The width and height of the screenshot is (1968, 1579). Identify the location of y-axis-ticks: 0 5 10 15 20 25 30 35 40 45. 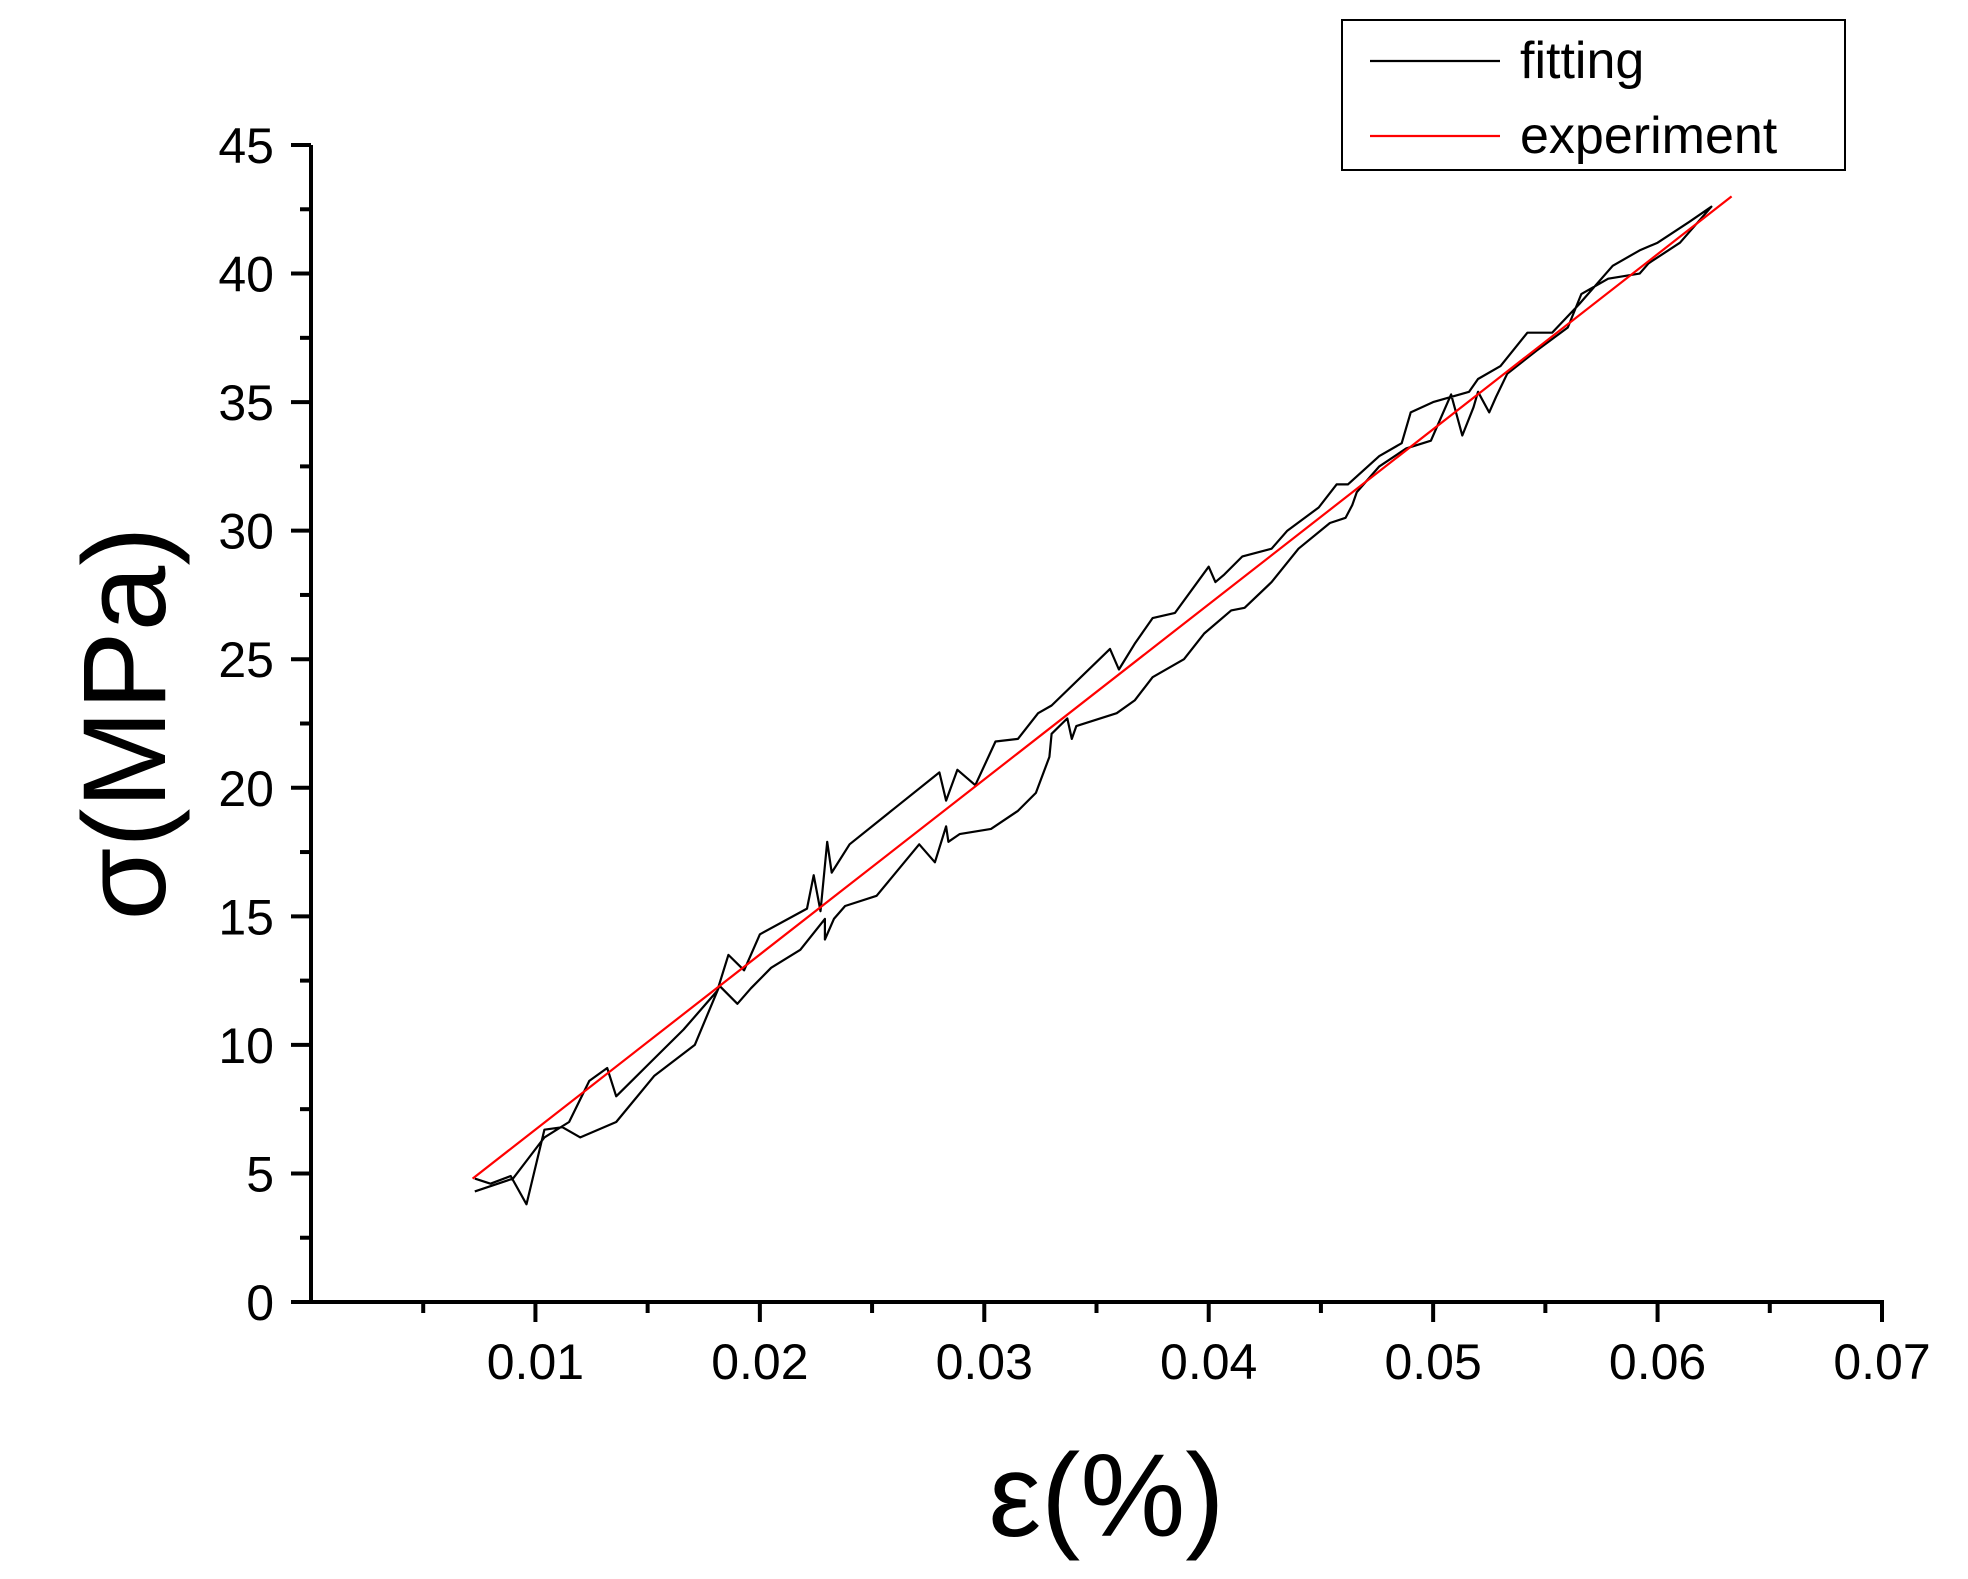
(264, 724).